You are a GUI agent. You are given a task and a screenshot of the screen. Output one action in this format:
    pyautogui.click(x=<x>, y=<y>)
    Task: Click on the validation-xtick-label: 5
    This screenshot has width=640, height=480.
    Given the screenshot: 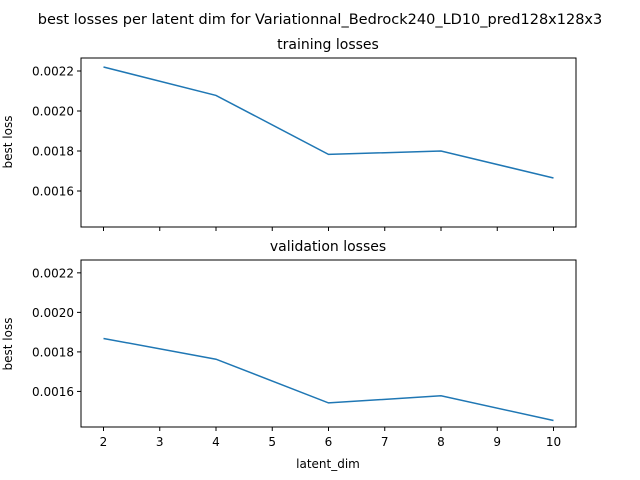 What is the action you would take?
    pyautogui.click(x=272, y=442)
    